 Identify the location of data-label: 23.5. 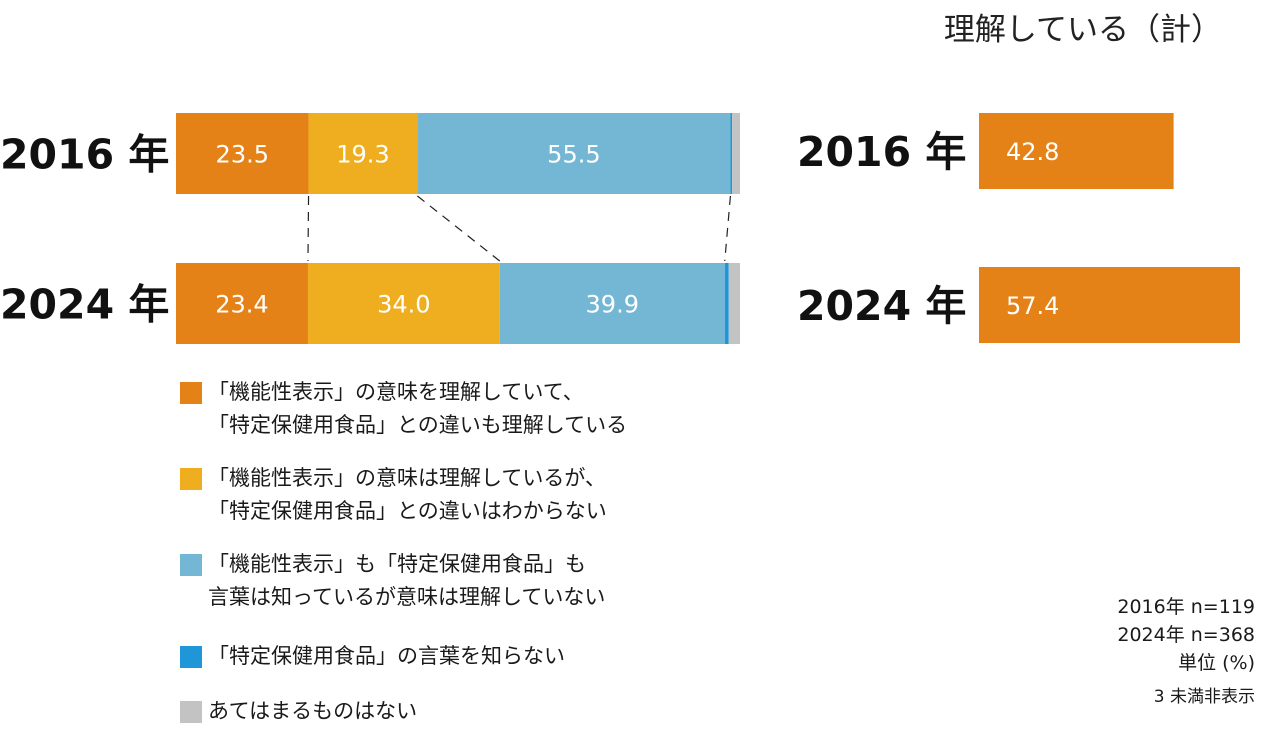
(242, 155).